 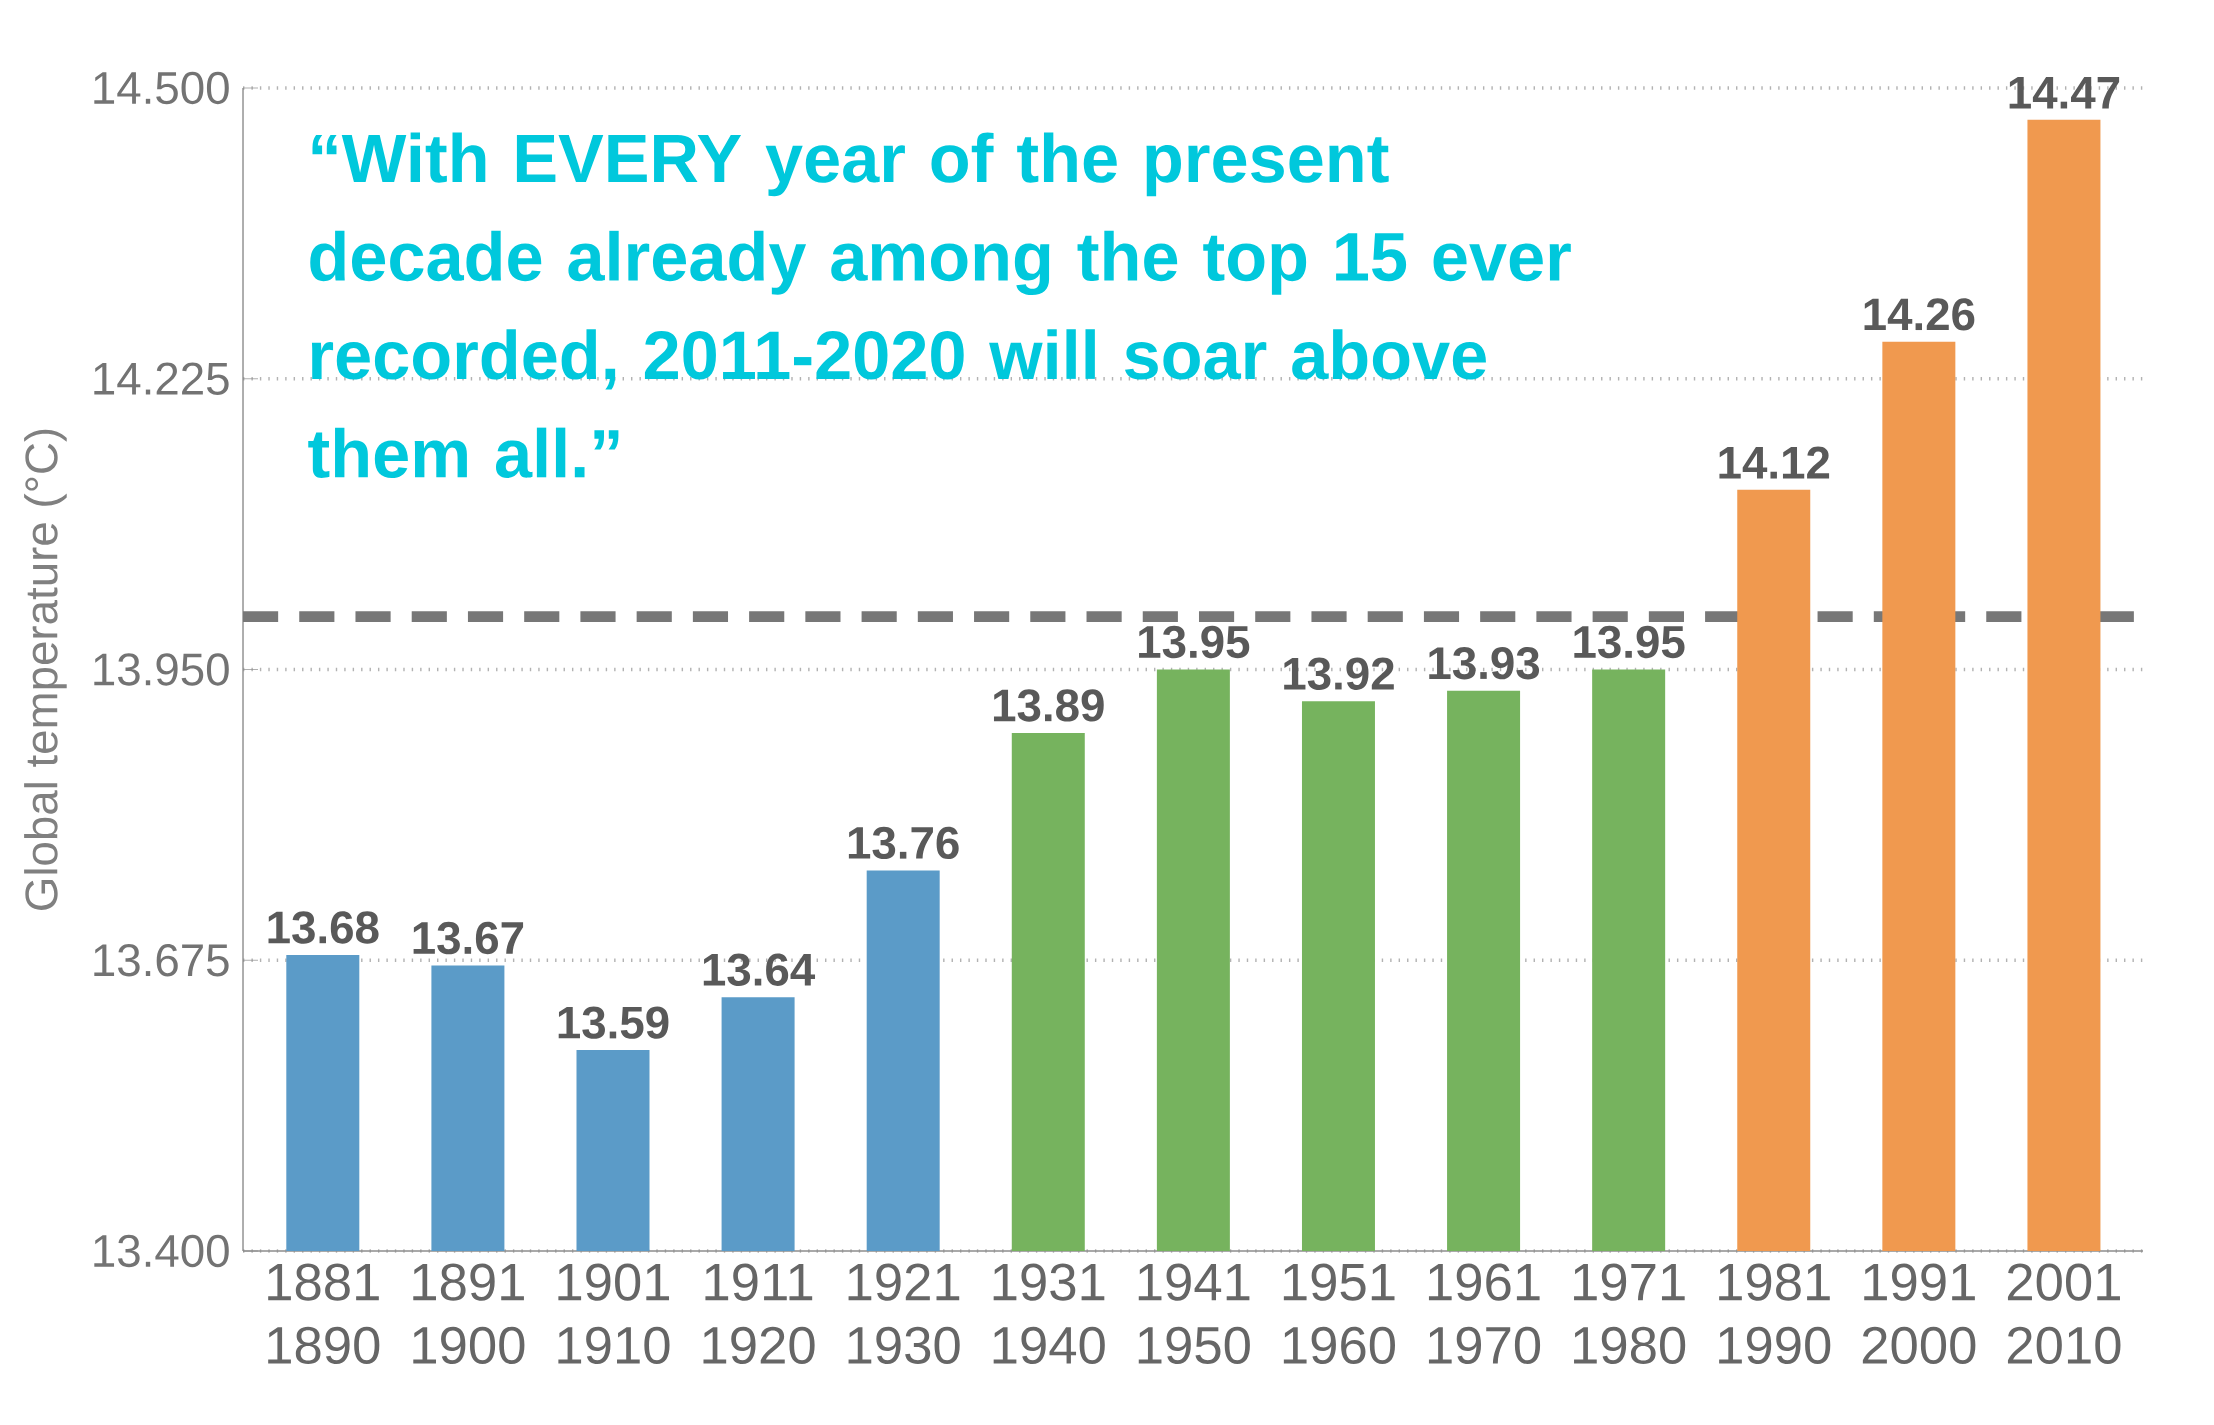 What do you see at coordinates (1919, 1313) in the screenshot?
I see `x-tick-label: 1991 2000` at bounding box center [1919, 1313].